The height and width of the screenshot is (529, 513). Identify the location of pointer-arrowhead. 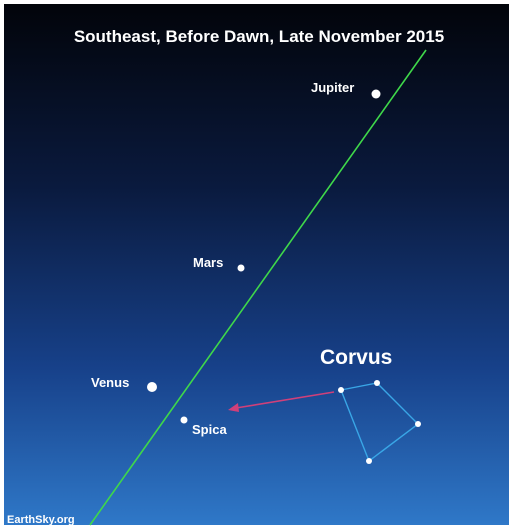
(233, 407).